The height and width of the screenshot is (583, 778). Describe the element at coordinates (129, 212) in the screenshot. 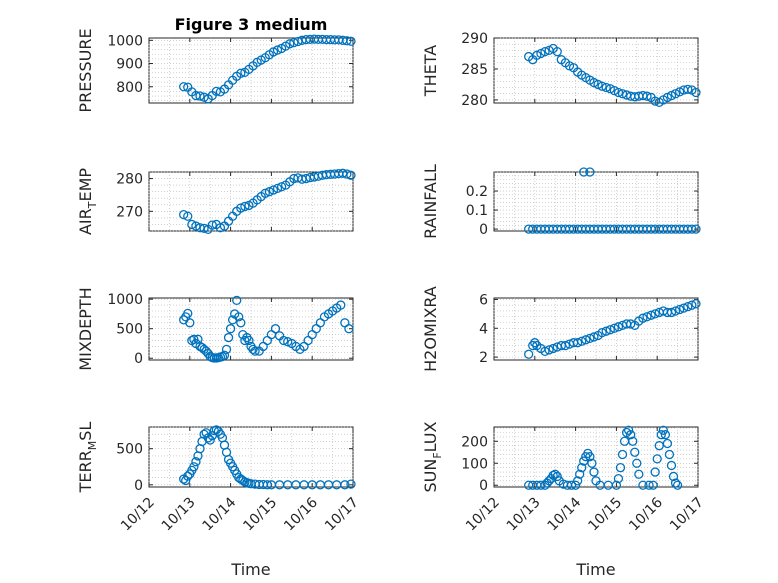

I see `y-tick-label: 270` at that location.